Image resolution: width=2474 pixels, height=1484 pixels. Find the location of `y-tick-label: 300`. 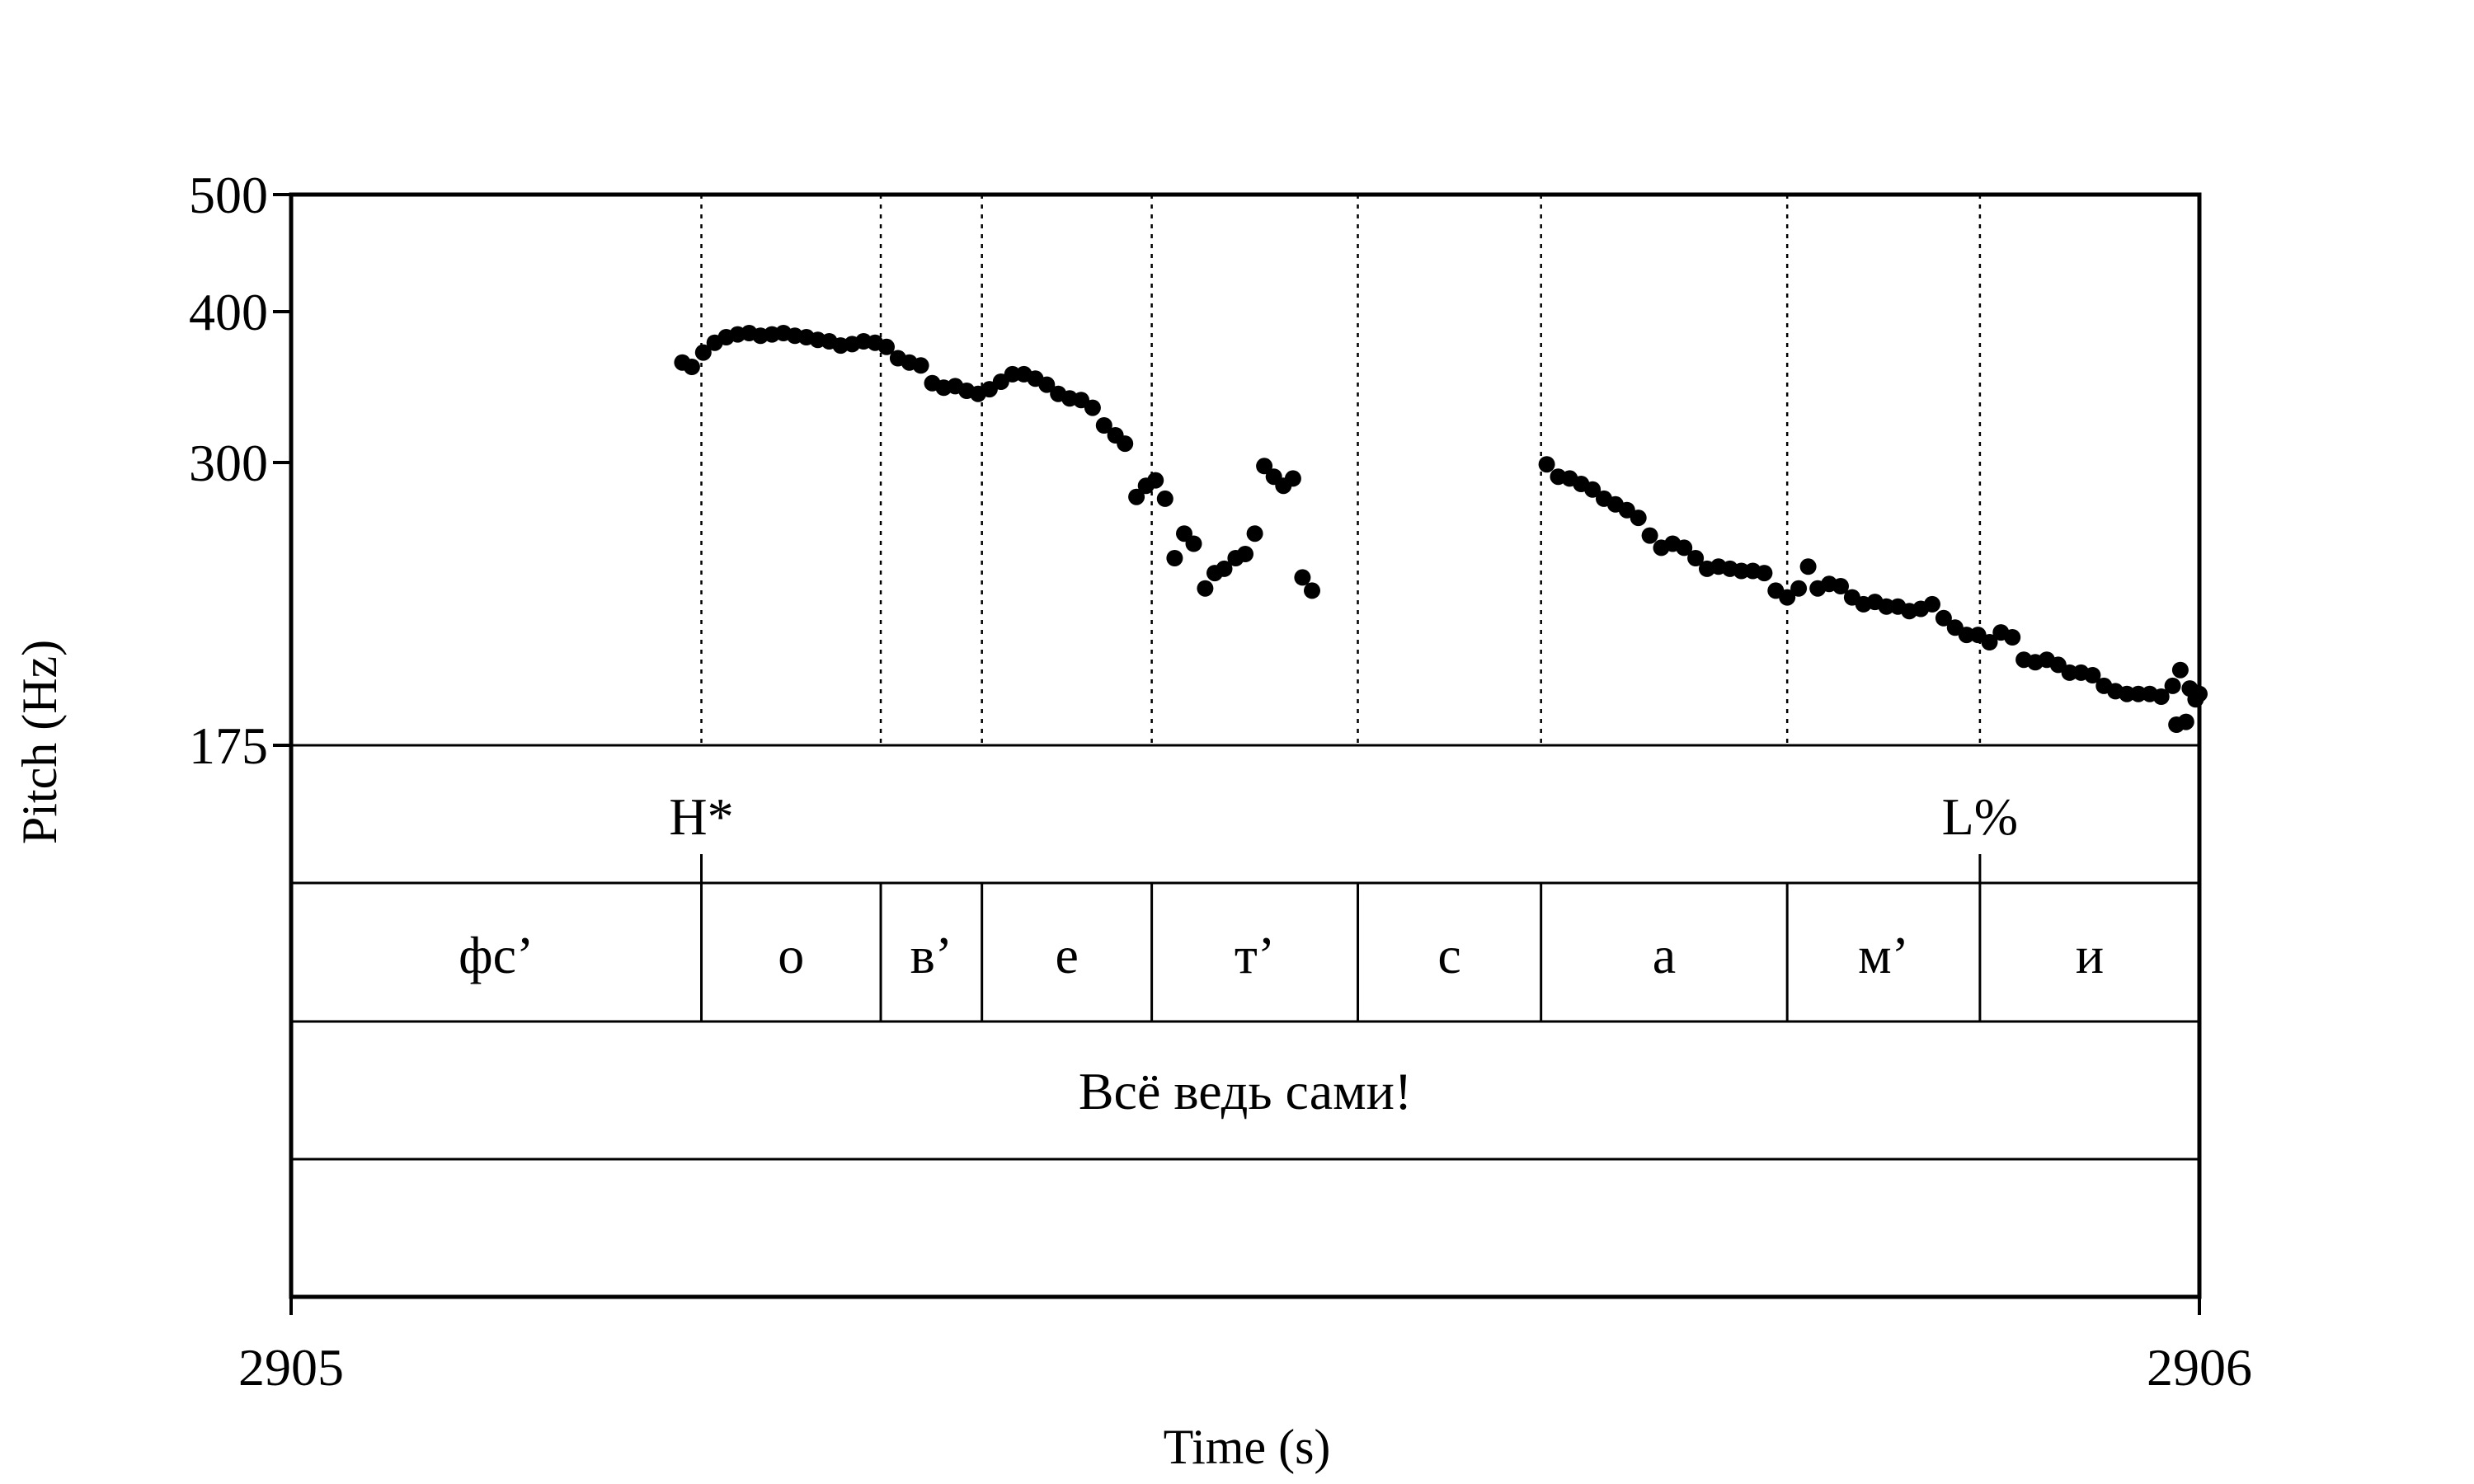

y-tick-label: 300 is located at coordinates (228, 463).